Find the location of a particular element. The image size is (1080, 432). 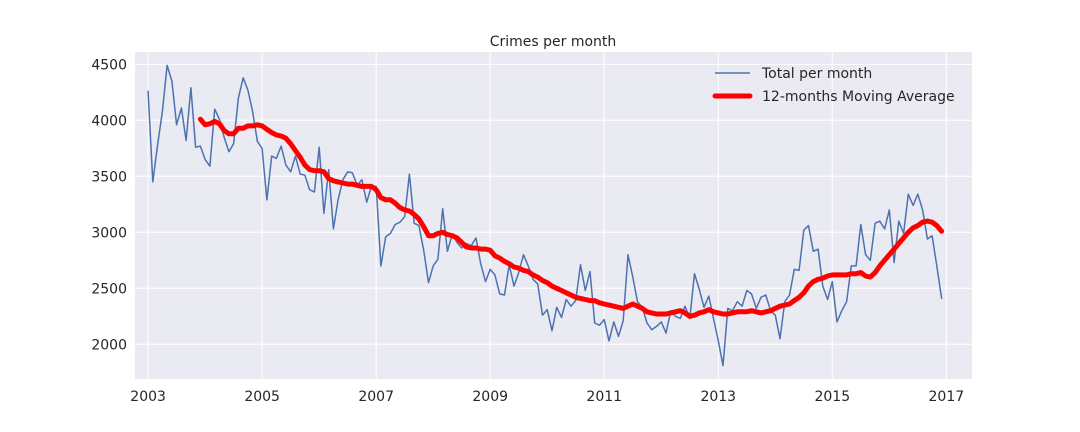

legend-label-total: Total per month is located at coordinates (816, 74).